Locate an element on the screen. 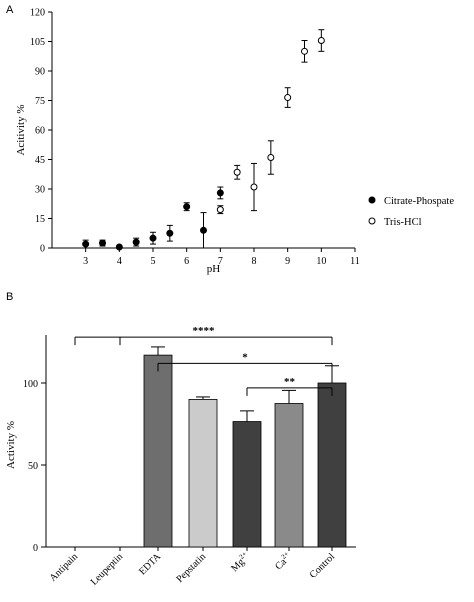 The width and height of the screenshot is (474, 602). x-tick-label: Ca2+ is located at coordinates (283, 561).